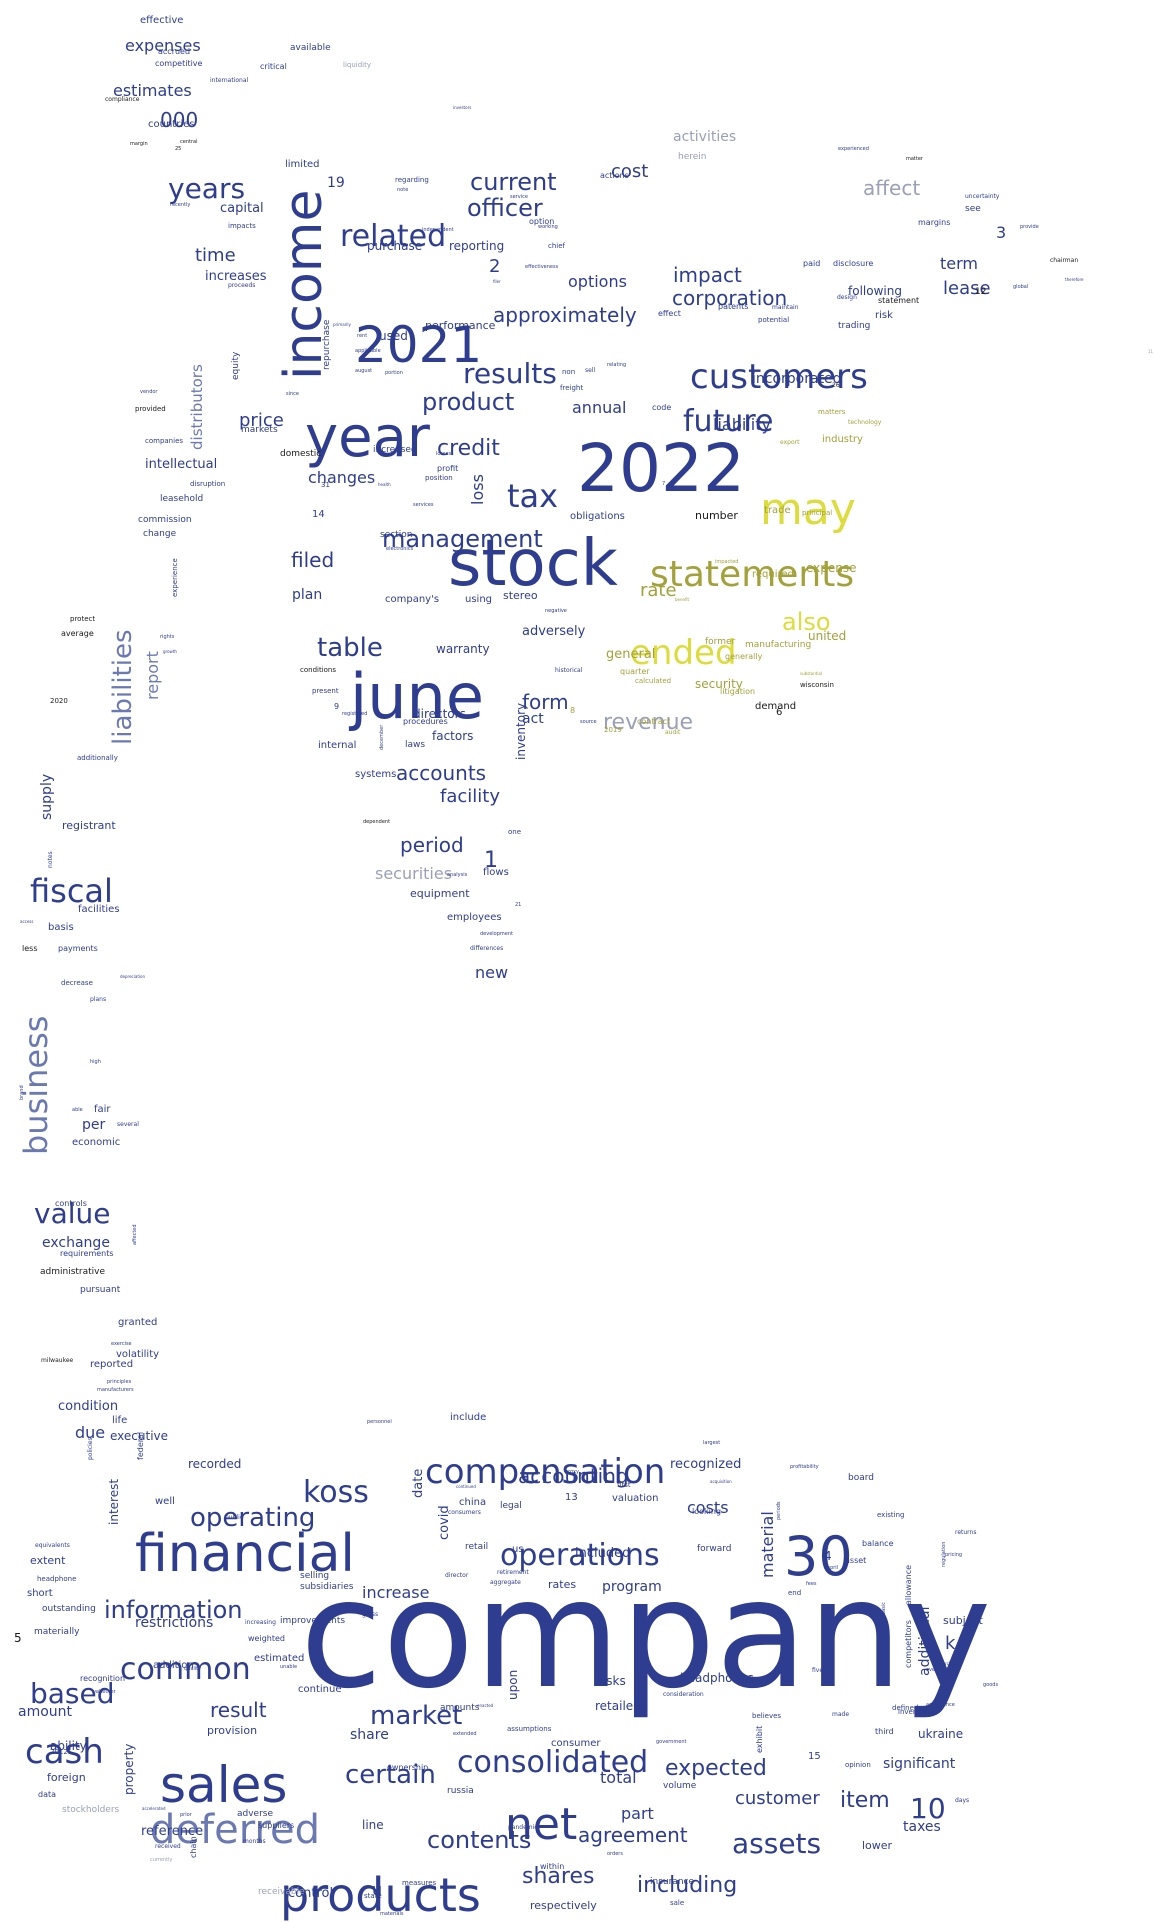 This screenshot has width=1155, height=1922. I want to click on cloud-word: received, so click(168, 1846).